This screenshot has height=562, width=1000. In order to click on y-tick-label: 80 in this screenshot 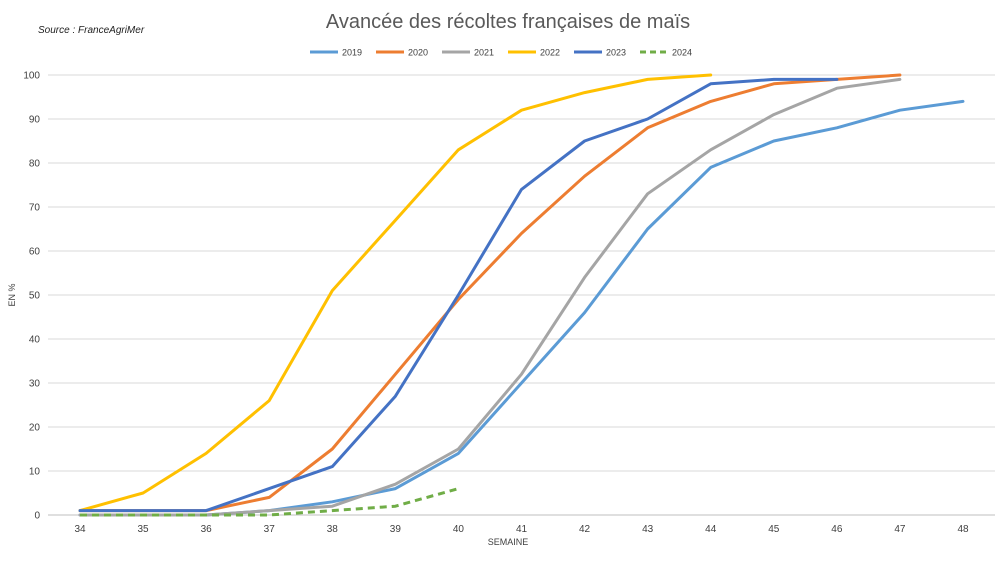, I will do `click(35, 164)`.